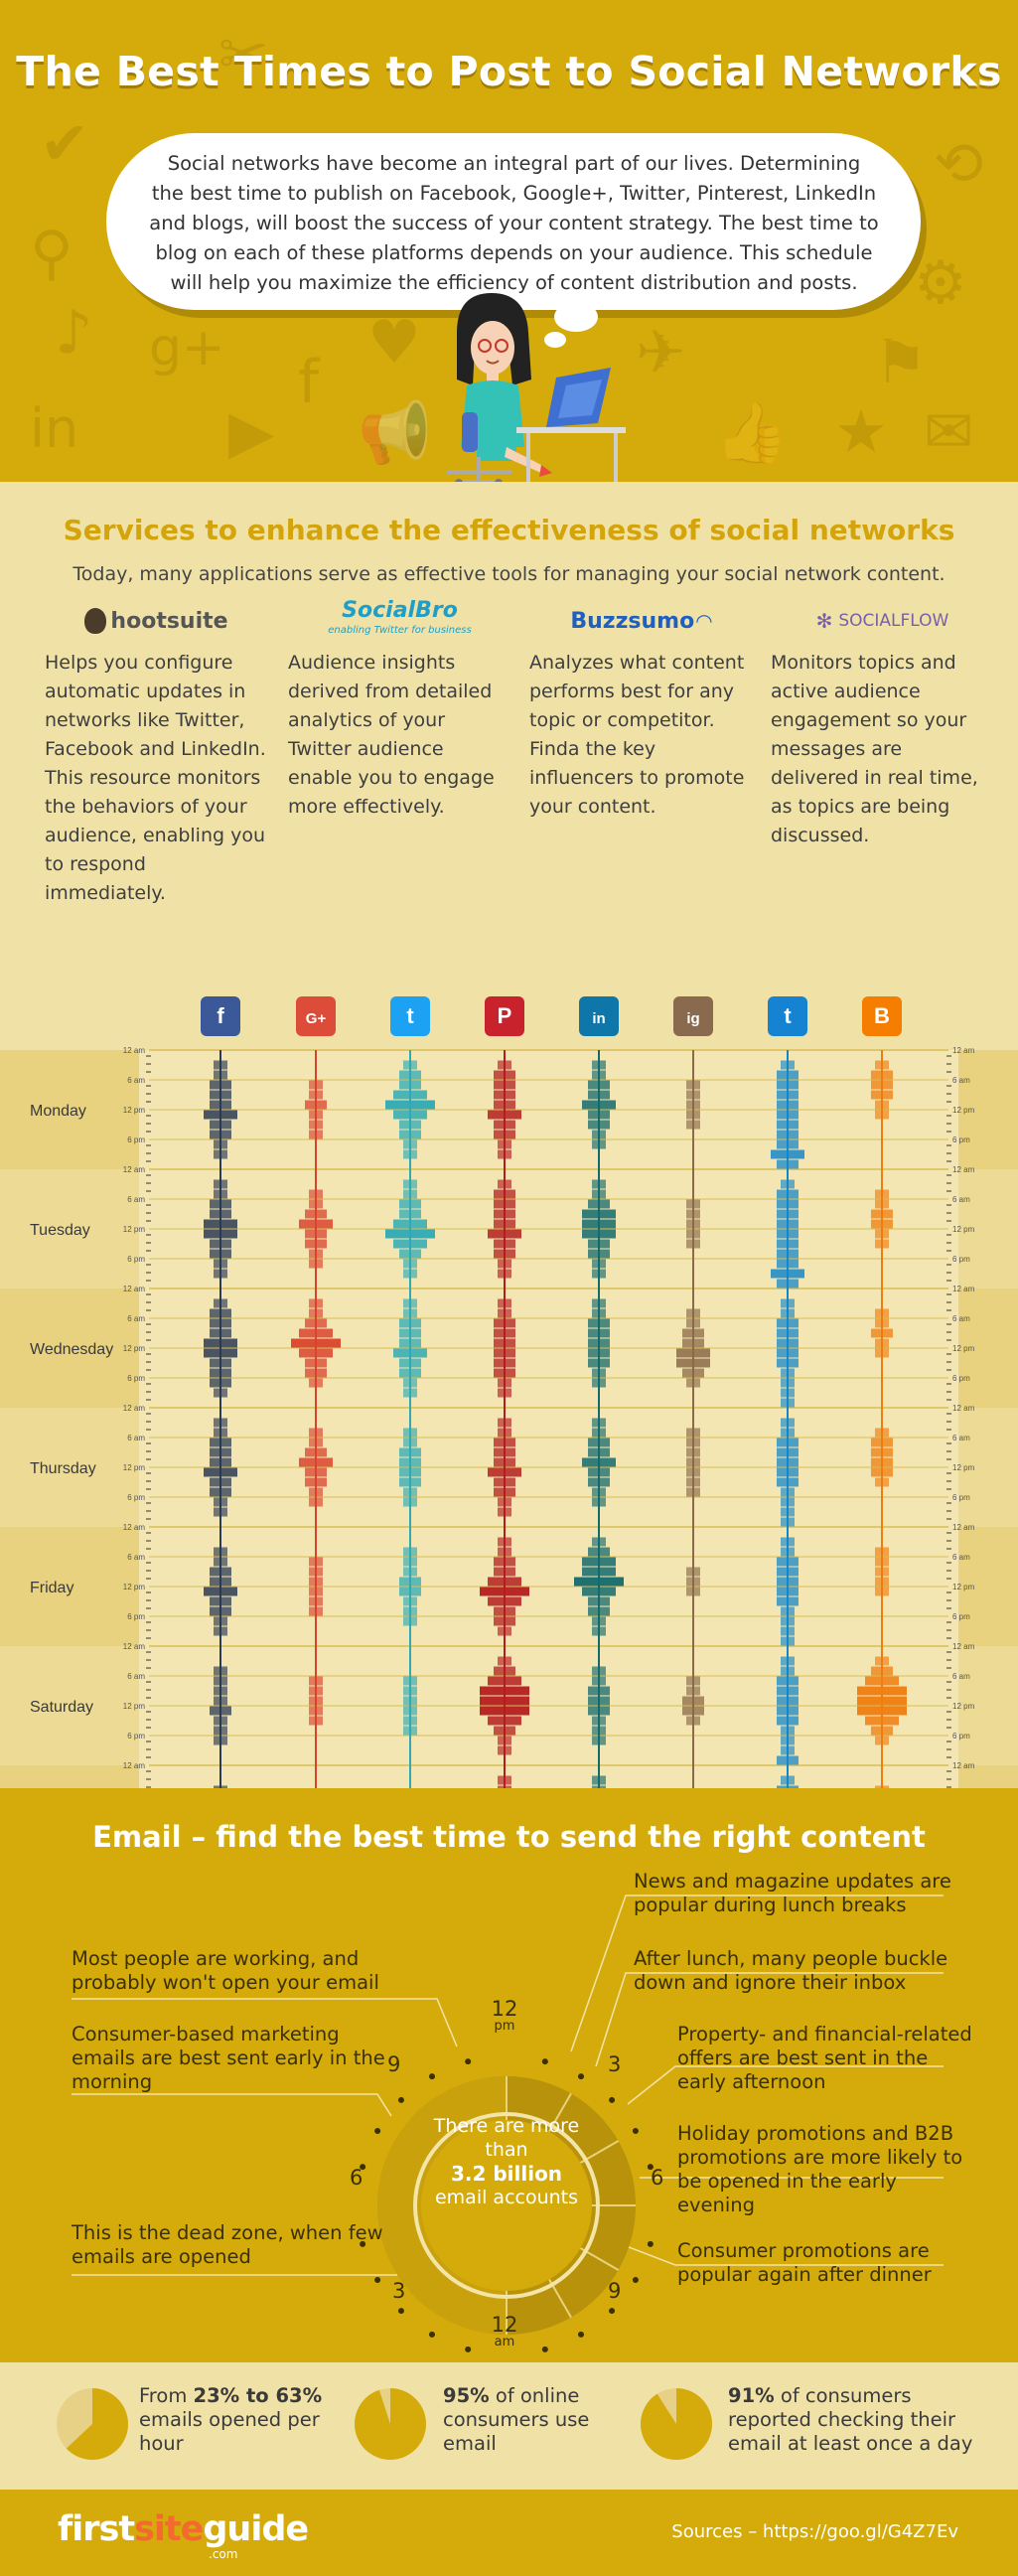 This screenshot has height=2576, width=1018. Describe the element at coordinates (60, 1230) in the screenshot. I see `day-label: Tuesday` at that location.